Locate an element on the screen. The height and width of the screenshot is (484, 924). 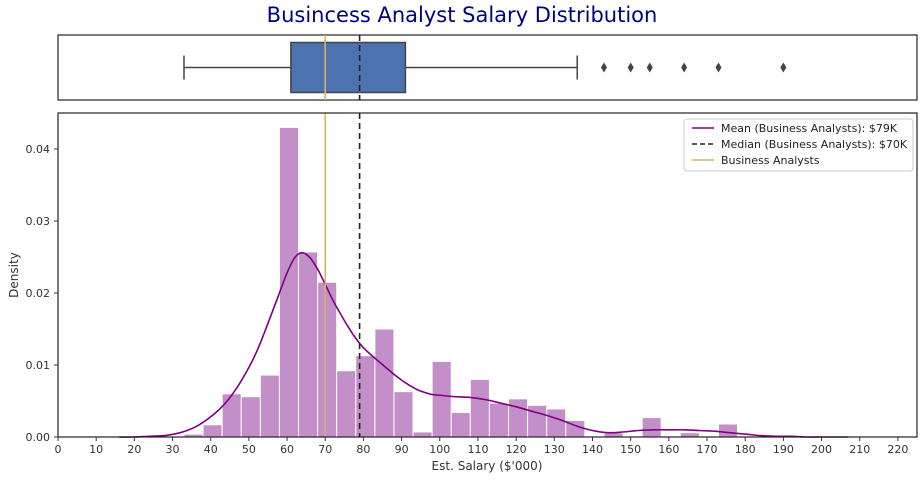
x-tick-label: 170 is located at coordinates (707, 449).